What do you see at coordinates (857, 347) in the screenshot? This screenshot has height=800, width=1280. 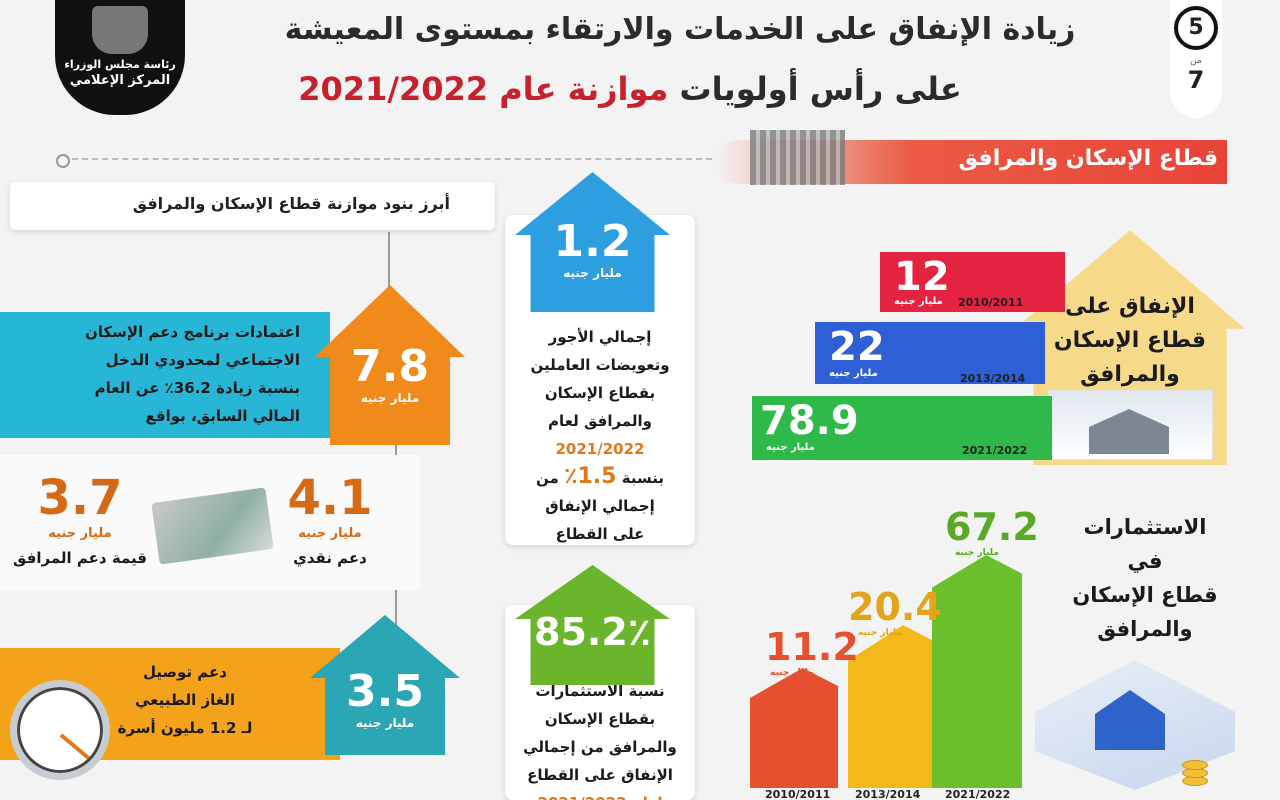 I see `spending-value: 22` at bounding box center [857, 347].